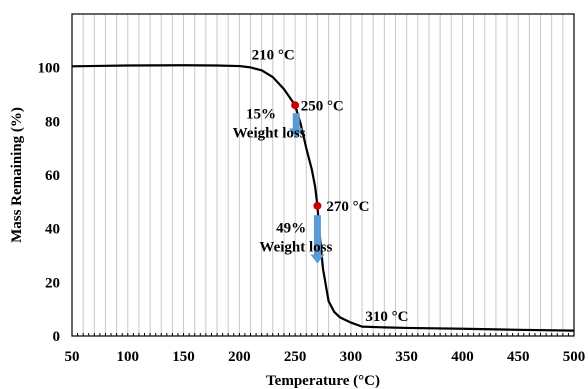 The image size is (588, 389). What do you see at coordinates (49, 203) in the screenshot?
I see `y-tick-labels: 0 20 40 60 80 100` at bounding box center [49, 203].